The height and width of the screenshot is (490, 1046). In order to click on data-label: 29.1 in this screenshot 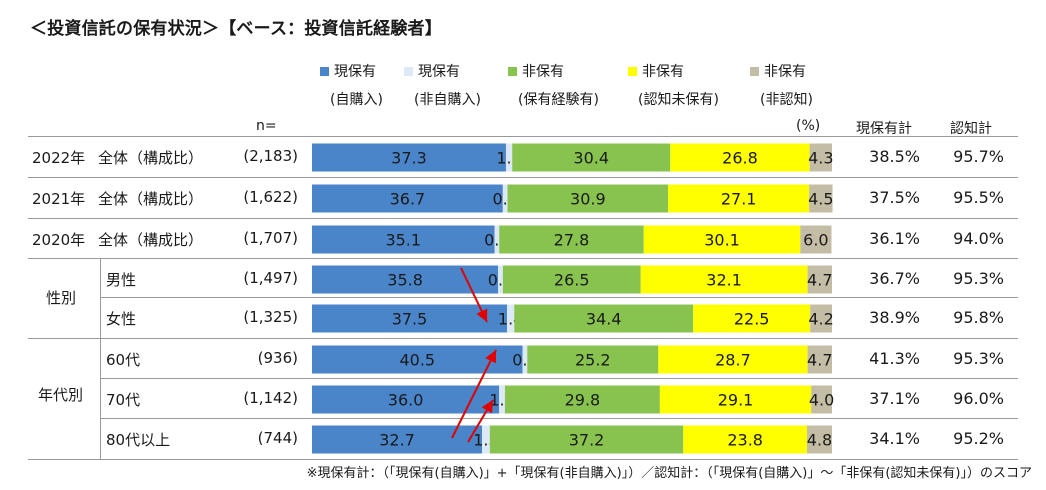, I will do `click(736, 400)`.